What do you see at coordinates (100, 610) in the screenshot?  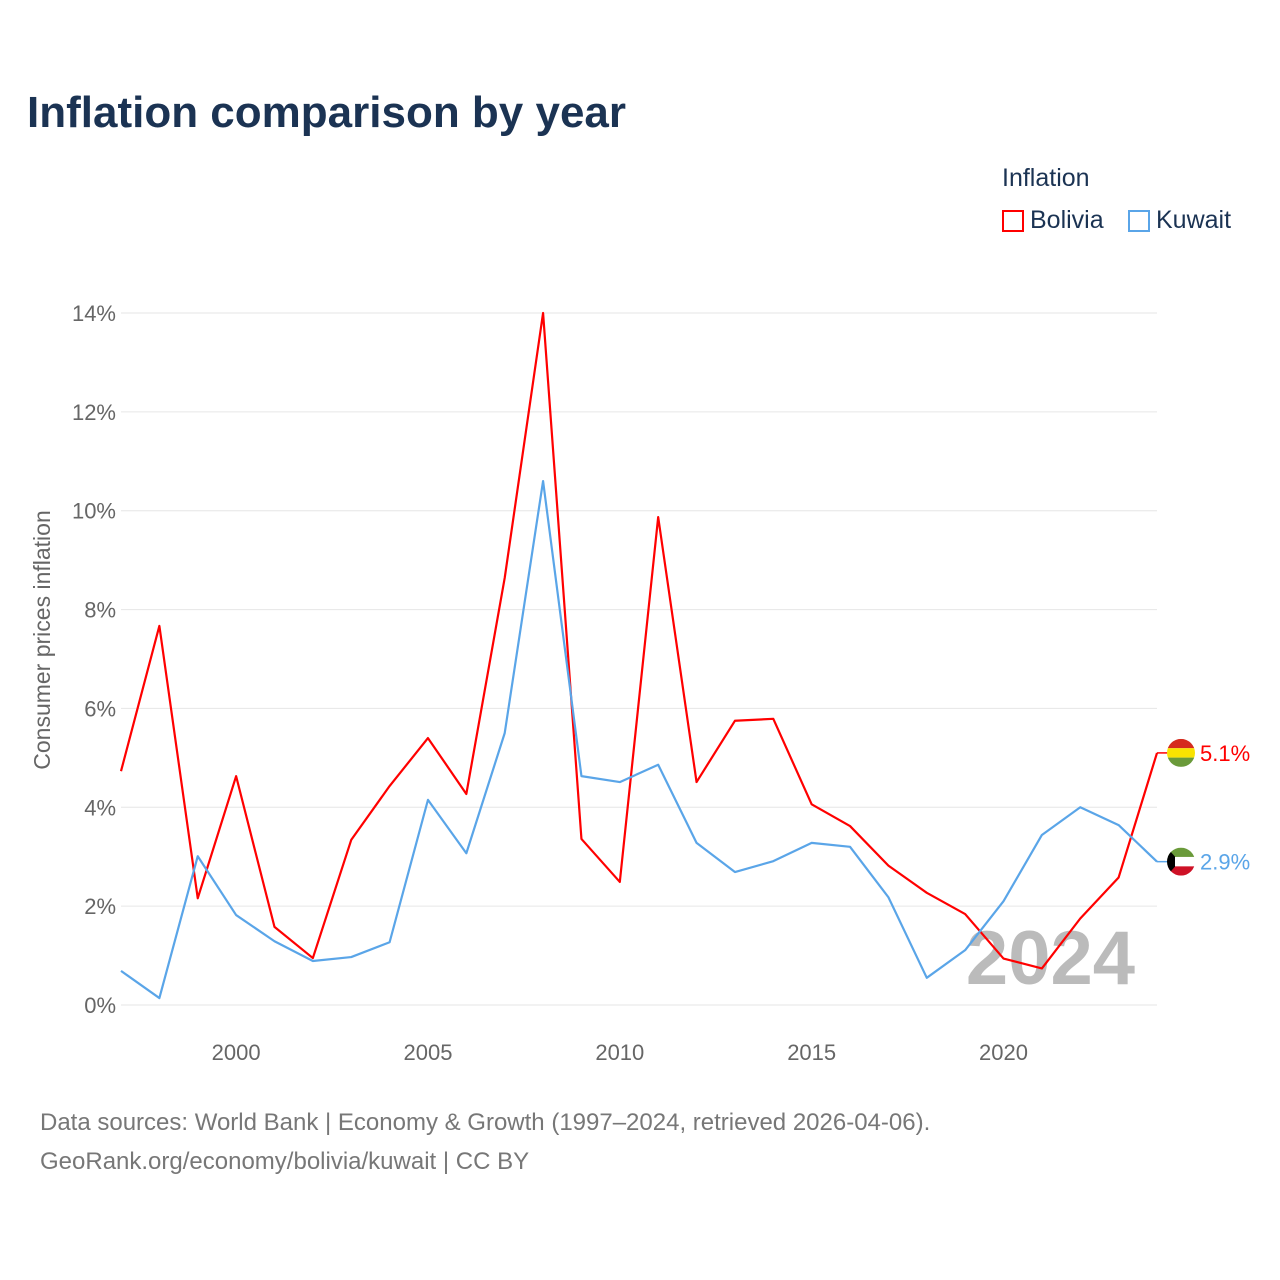 I see `y-tick-label: 8%` at bounding box center [100, 610].